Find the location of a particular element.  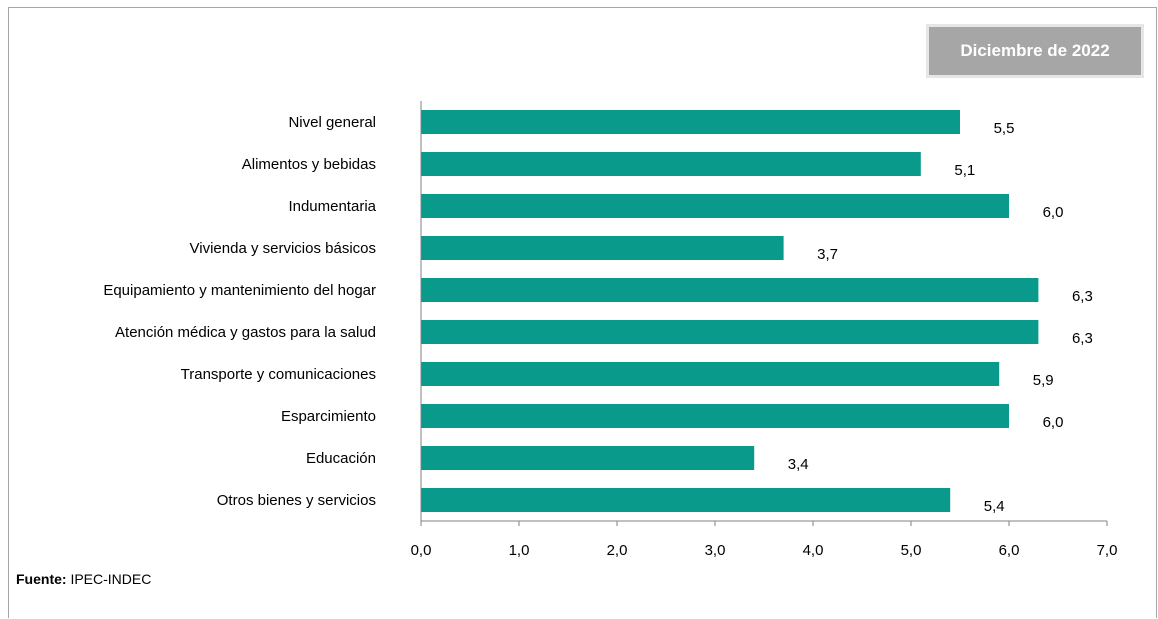

x-tick-label: 3,0 is located at coordinates (715, 550).